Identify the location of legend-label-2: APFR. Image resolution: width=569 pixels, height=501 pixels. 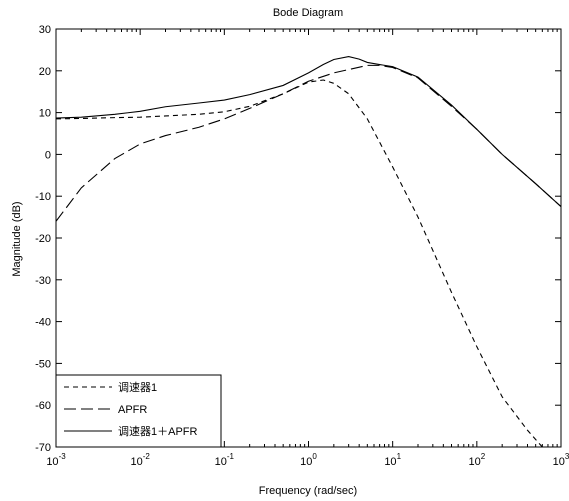
(132, 410).